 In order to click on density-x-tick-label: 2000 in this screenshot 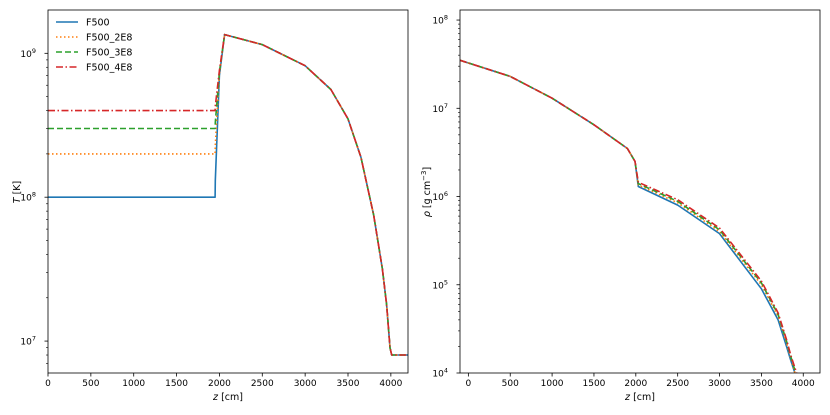, I will do `click(635, 384)`.